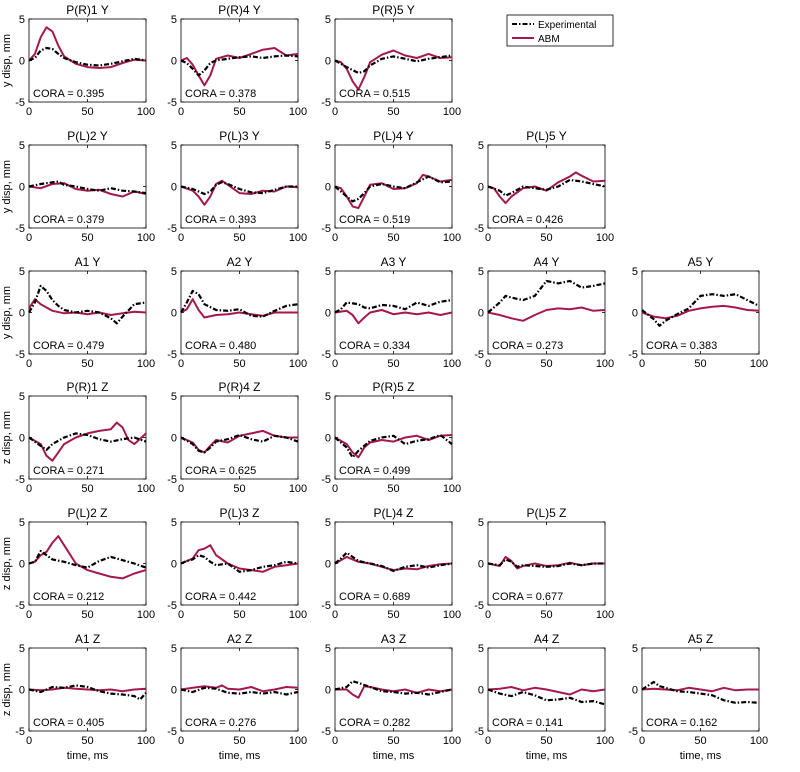 The width and height of the screenshot is (800, 772). What do you see at coordinates (374, 346) in the screenshot?
I see `cora-value: CORA = 0.334` at bounding box center [374, 346].